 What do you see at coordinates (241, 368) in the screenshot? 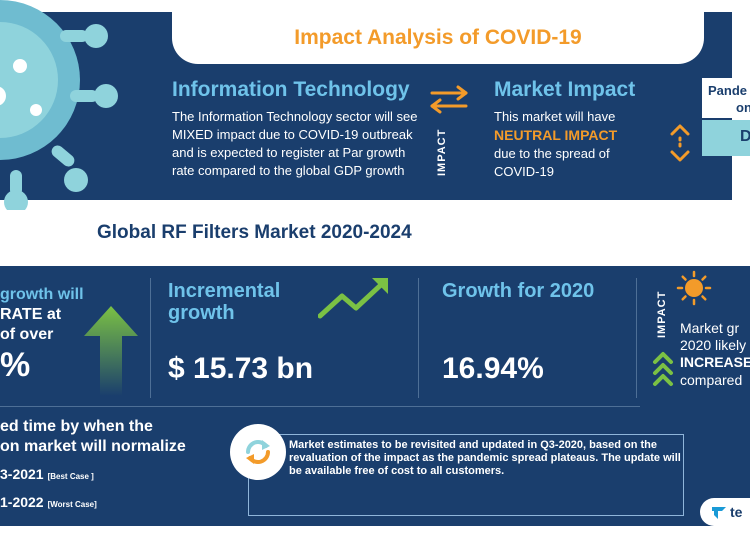
I see `incremental-value: $ 15.73 bn` at bounding box center [241, 368].